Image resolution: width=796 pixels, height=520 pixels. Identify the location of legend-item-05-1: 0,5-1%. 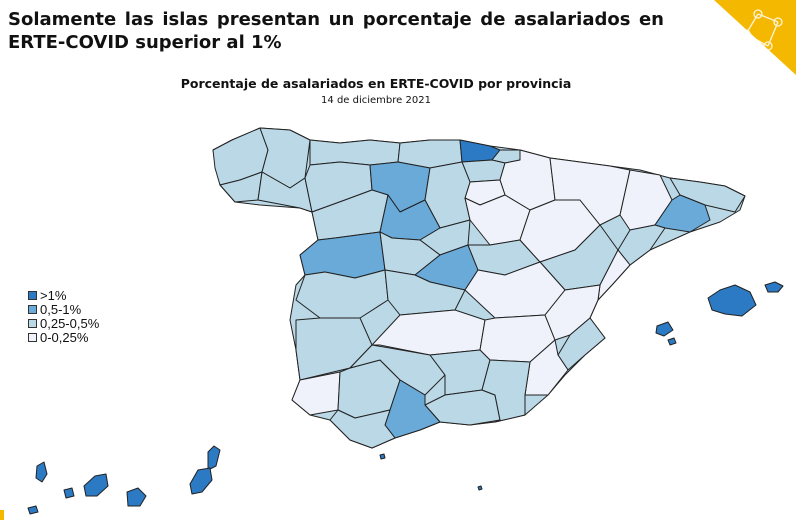
(63, 309).